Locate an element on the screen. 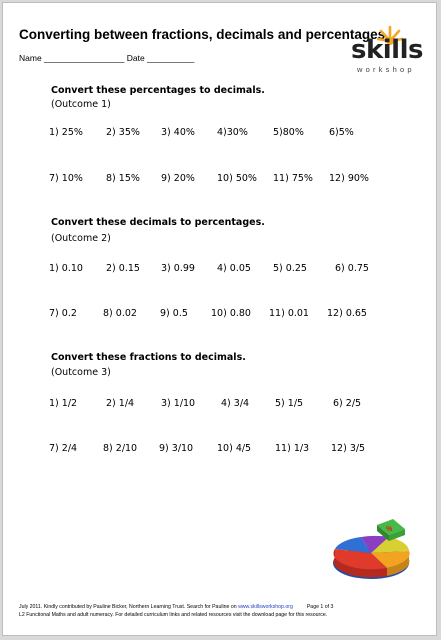  page-number: Page 1 of 3 is located at coordinates (320, 607).